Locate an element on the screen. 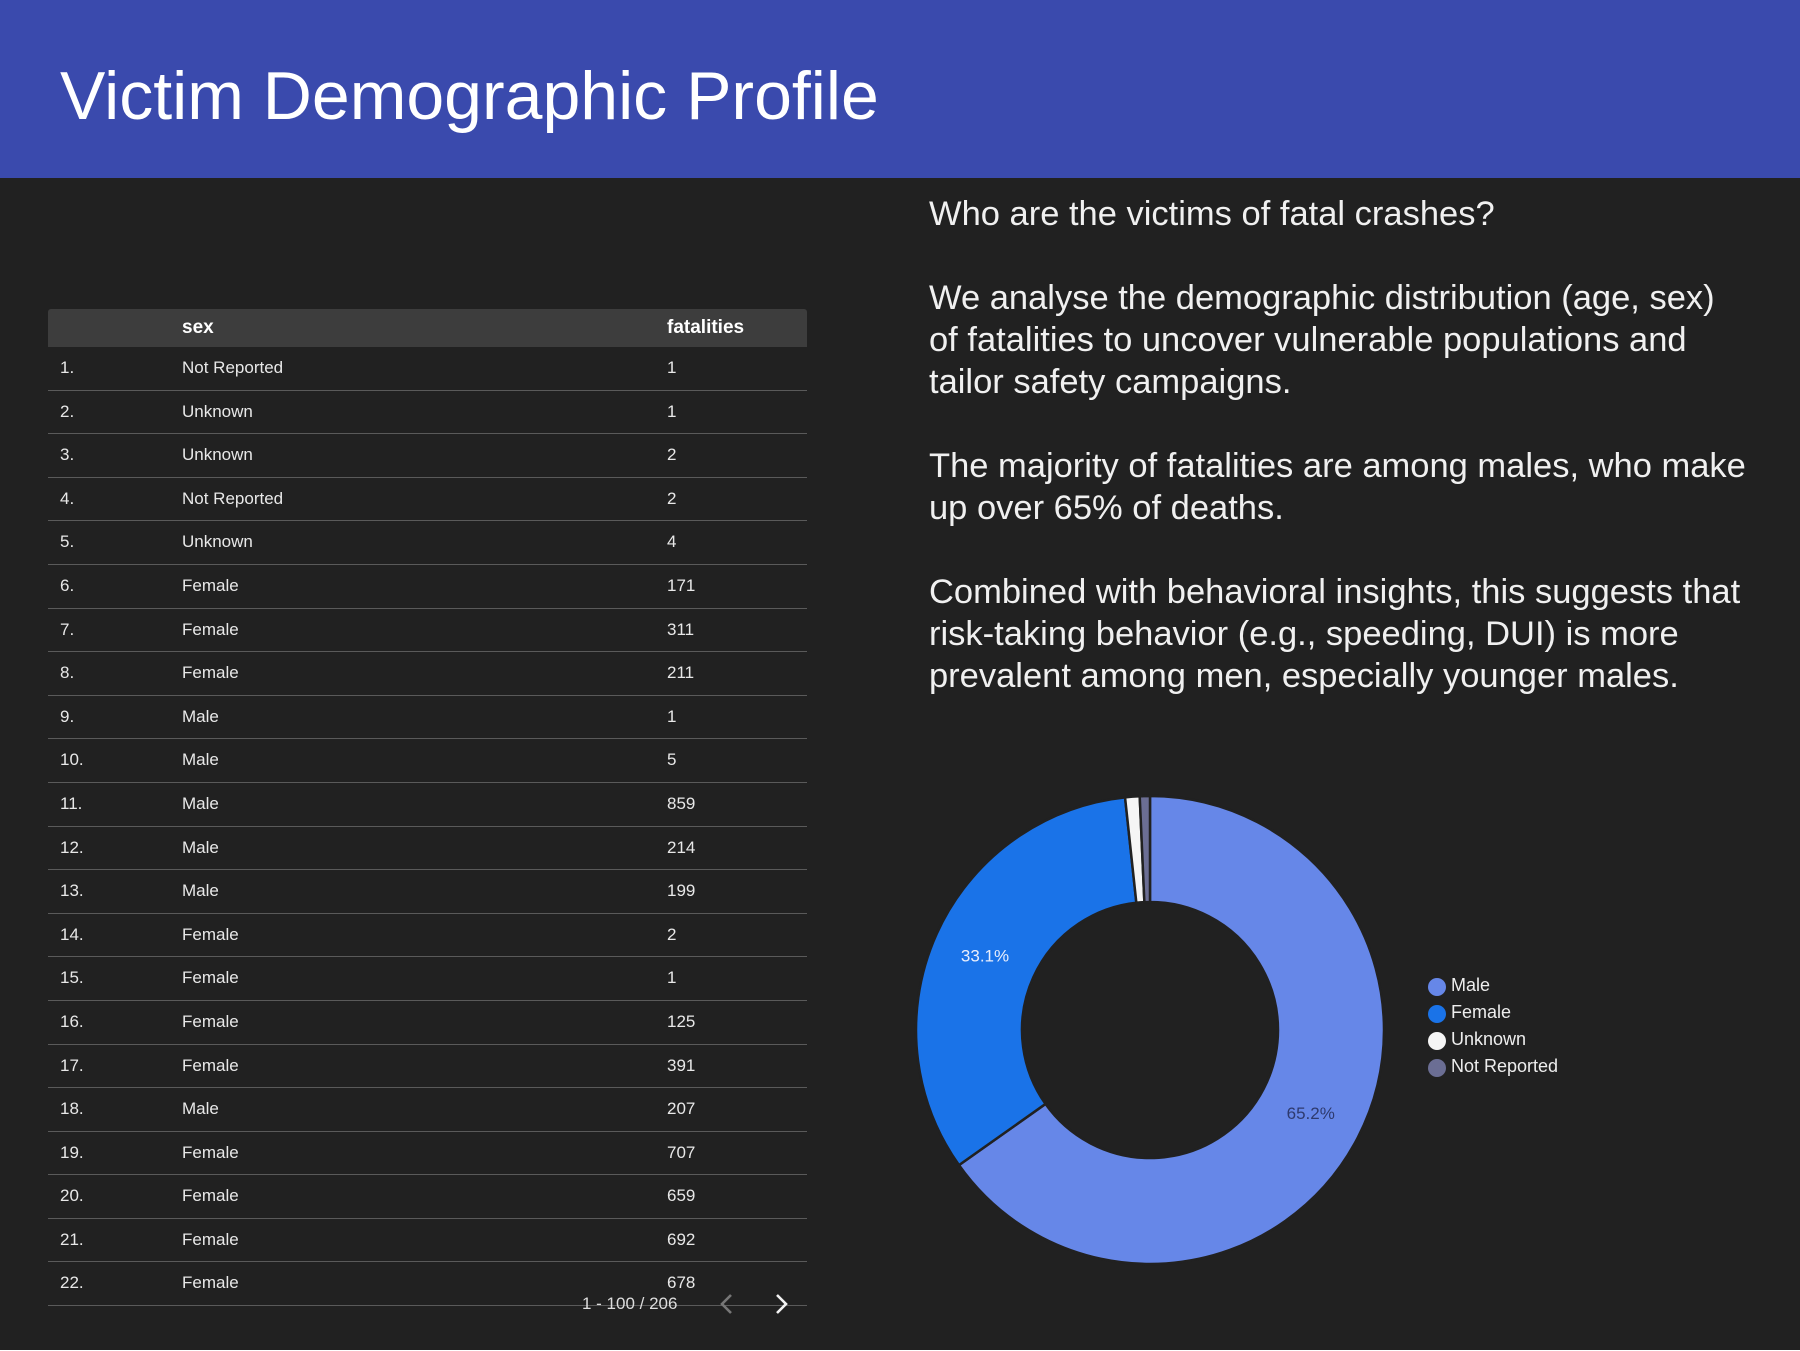  table-row: 7. Female 311 is located at coordinates (427, 631).